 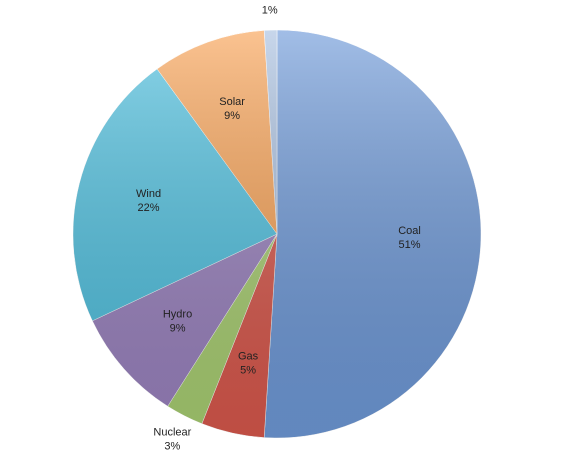 I want to click on slice-value-label: 3%, so click(x=172, y=446).